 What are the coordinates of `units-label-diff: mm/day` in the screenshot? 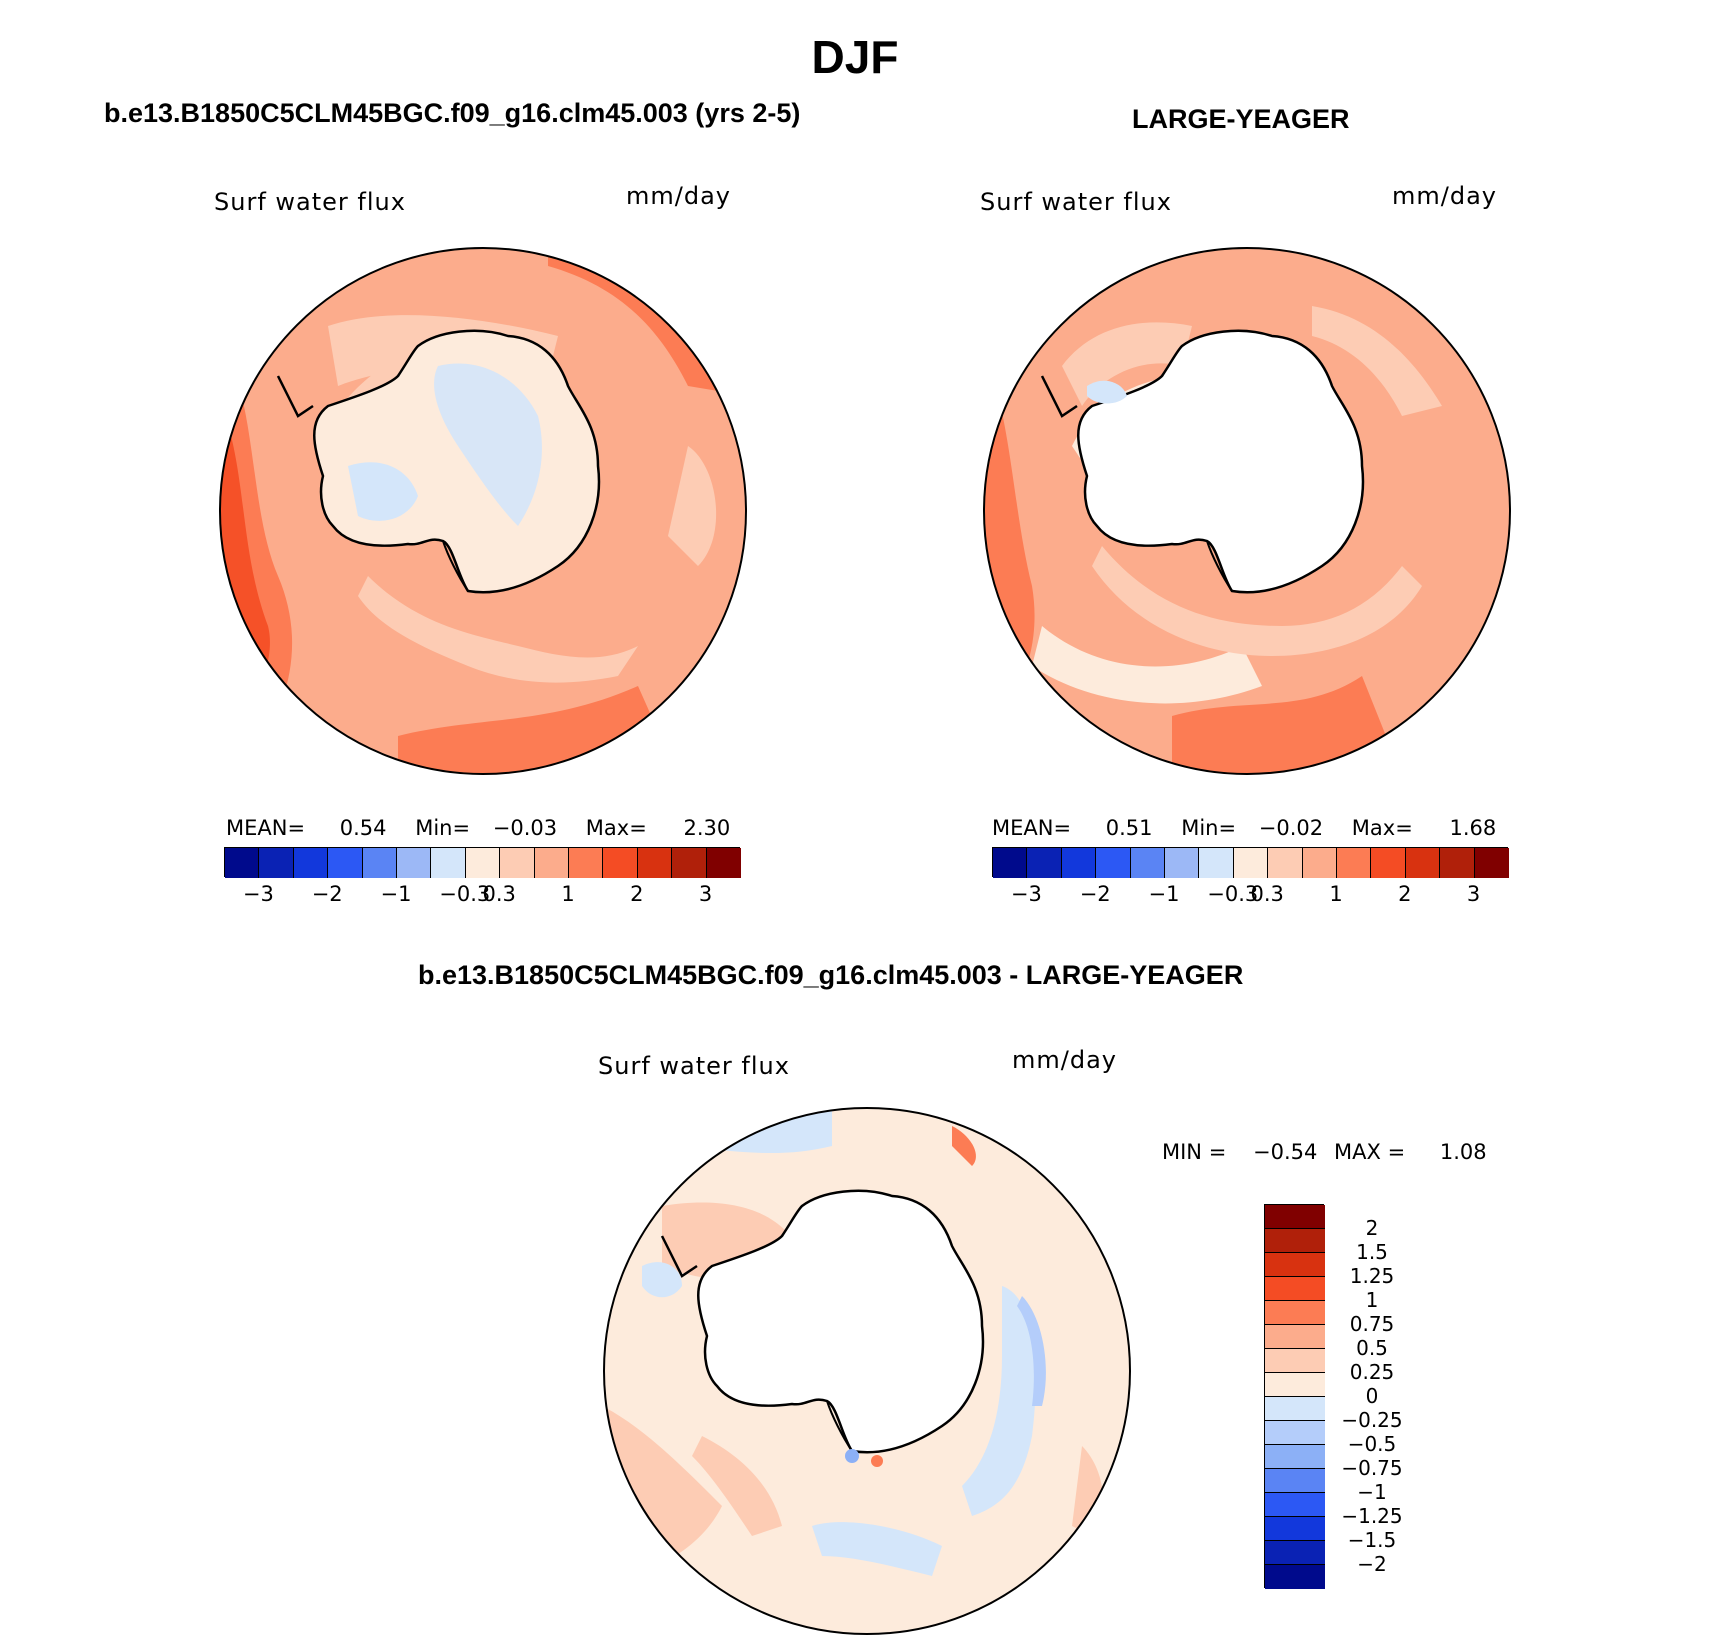 It's located at (1064, 1060).